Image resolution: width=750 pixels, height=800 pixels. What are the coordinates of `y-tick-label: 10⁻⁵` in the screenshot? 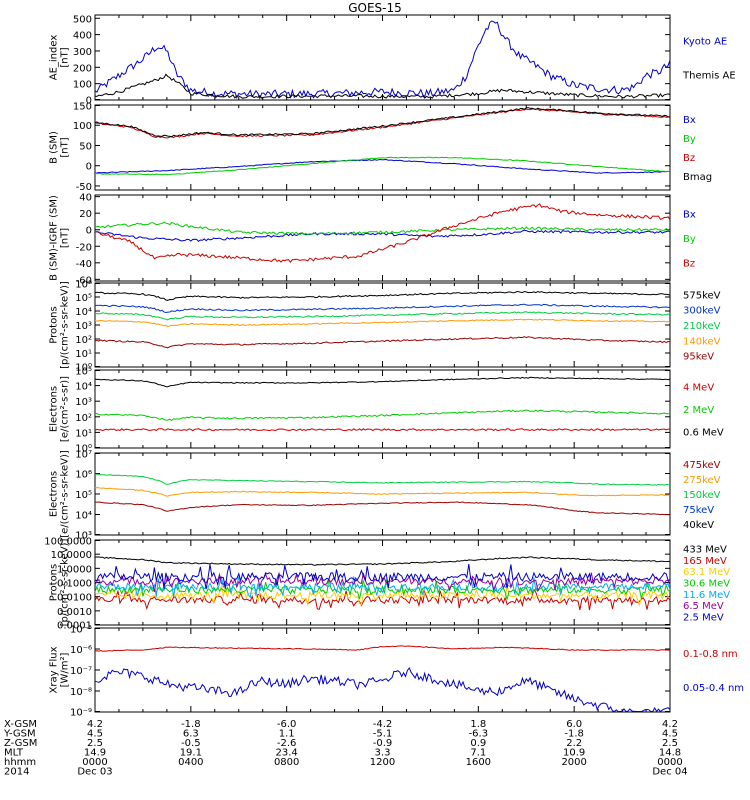 It's located at (81, 630).